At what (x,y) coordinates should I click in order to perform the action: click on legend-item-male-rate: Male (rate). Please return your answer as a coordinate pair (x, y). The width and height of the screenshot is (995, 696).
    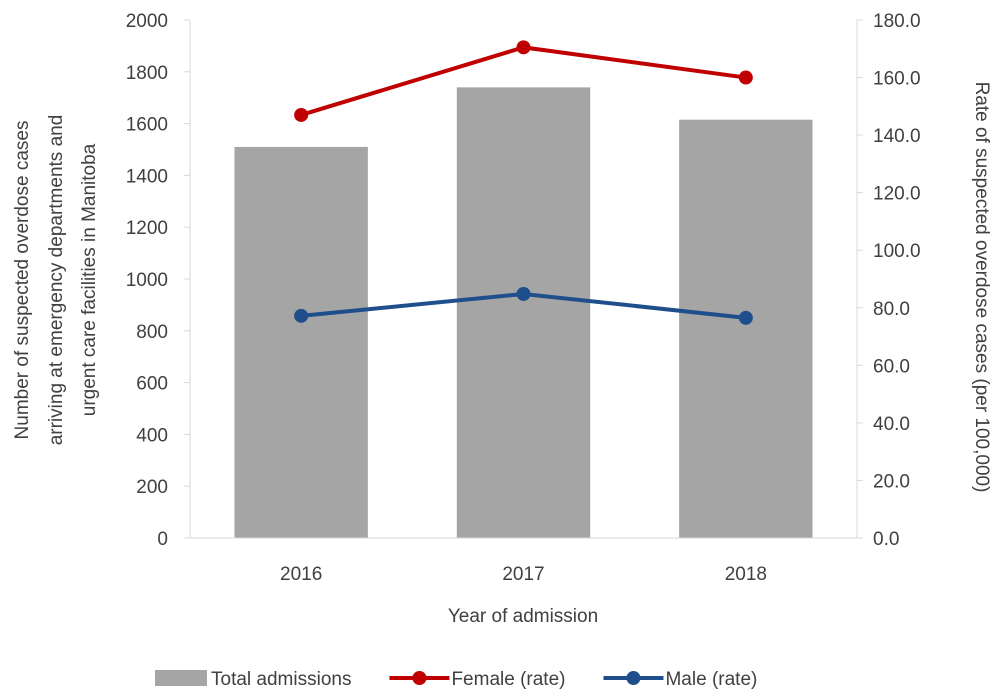
    Looking at the image, I should click on (680, 679).